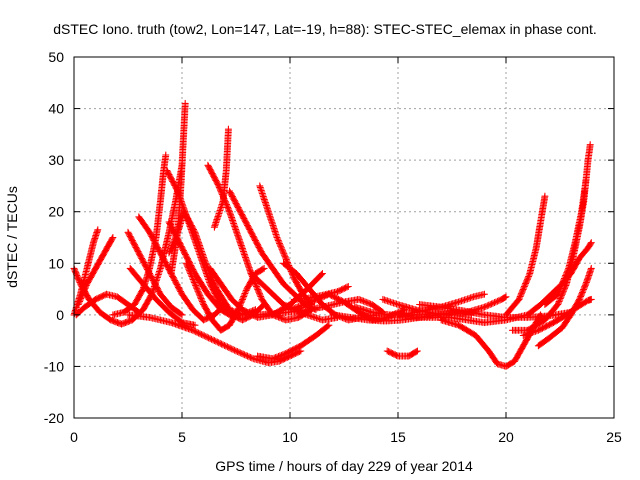 This screenshot has width=640, height=480. What do you see at coordinates (54, 418) in the screenshot?
I see `y-tick-label-0: -20` at bounding box center [54, 418].